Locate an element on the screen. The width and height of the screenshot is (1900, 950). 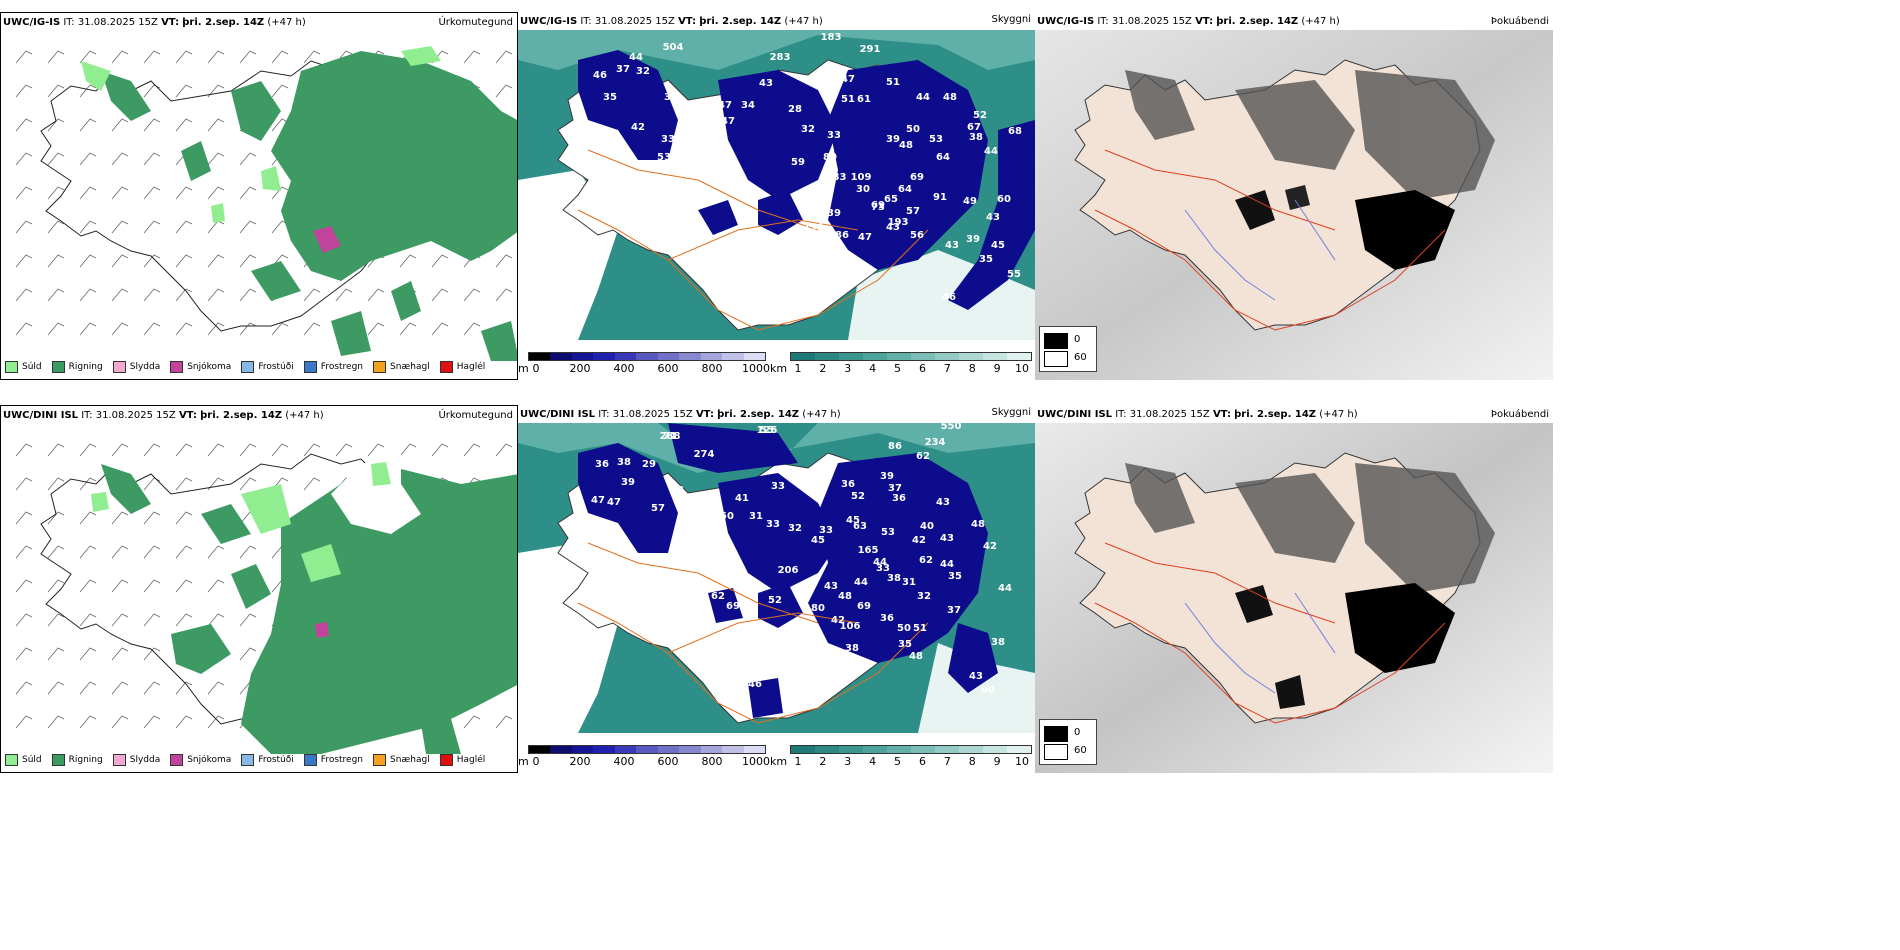
ceiling-value-label: 51 is located at coordinates (920, 628).